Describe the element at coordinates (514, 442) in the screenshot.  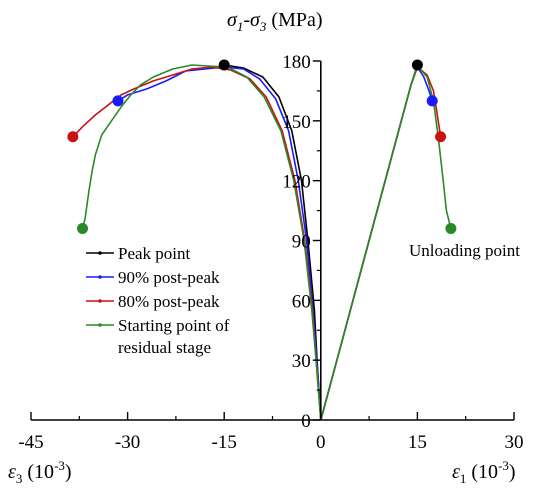
I see `x-tick-label: 30` at that location.